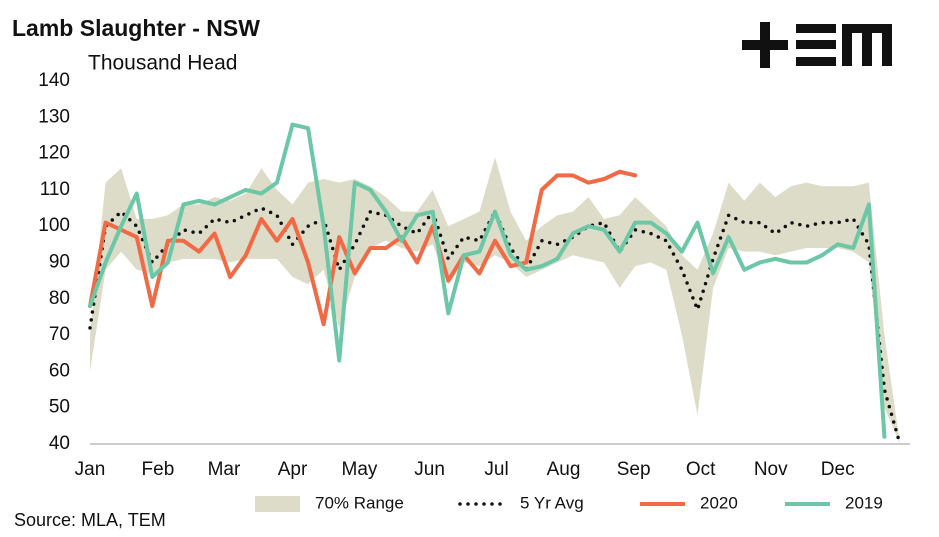 The width and height of the screenshot is (939, 537). Describe the element at coordinates (701, 469) in the screenshot. I see `x-tick-label: Oct` at that location.